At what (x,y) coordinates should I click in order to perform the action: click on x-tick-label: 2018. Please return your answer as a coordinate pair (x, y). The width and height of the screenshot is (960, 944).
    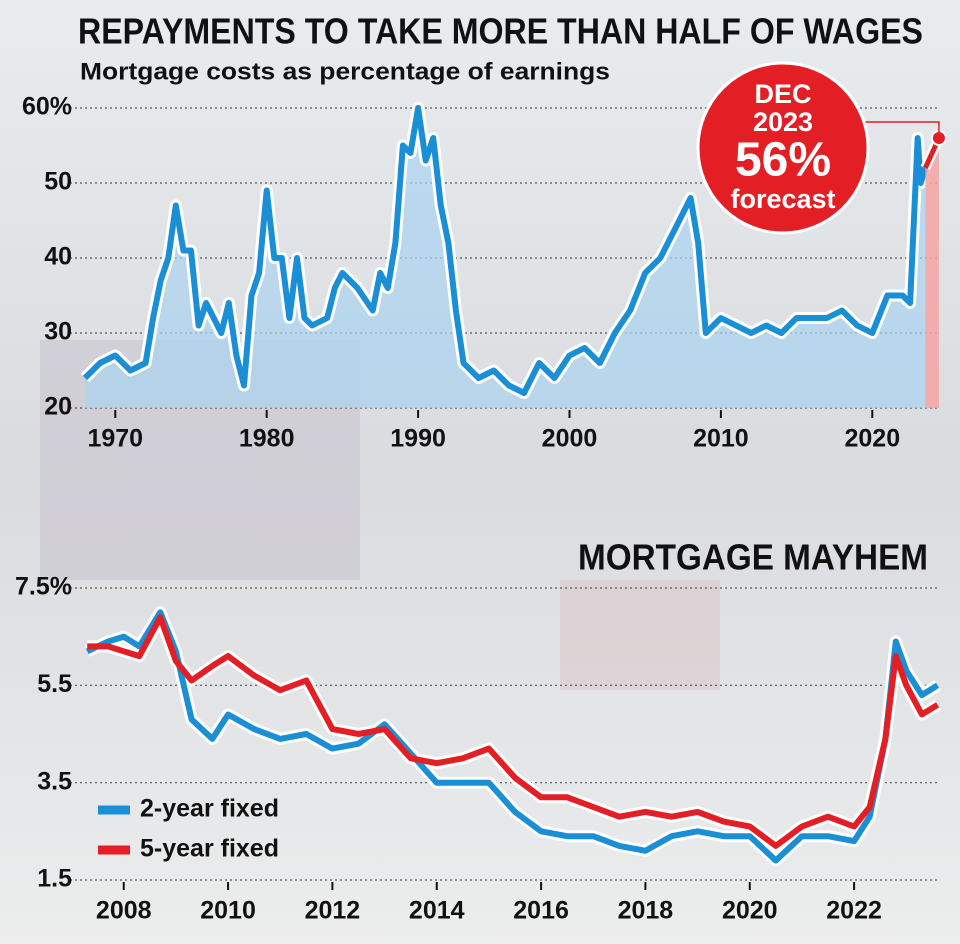
    Looking at the image, I should click on (646, 911).